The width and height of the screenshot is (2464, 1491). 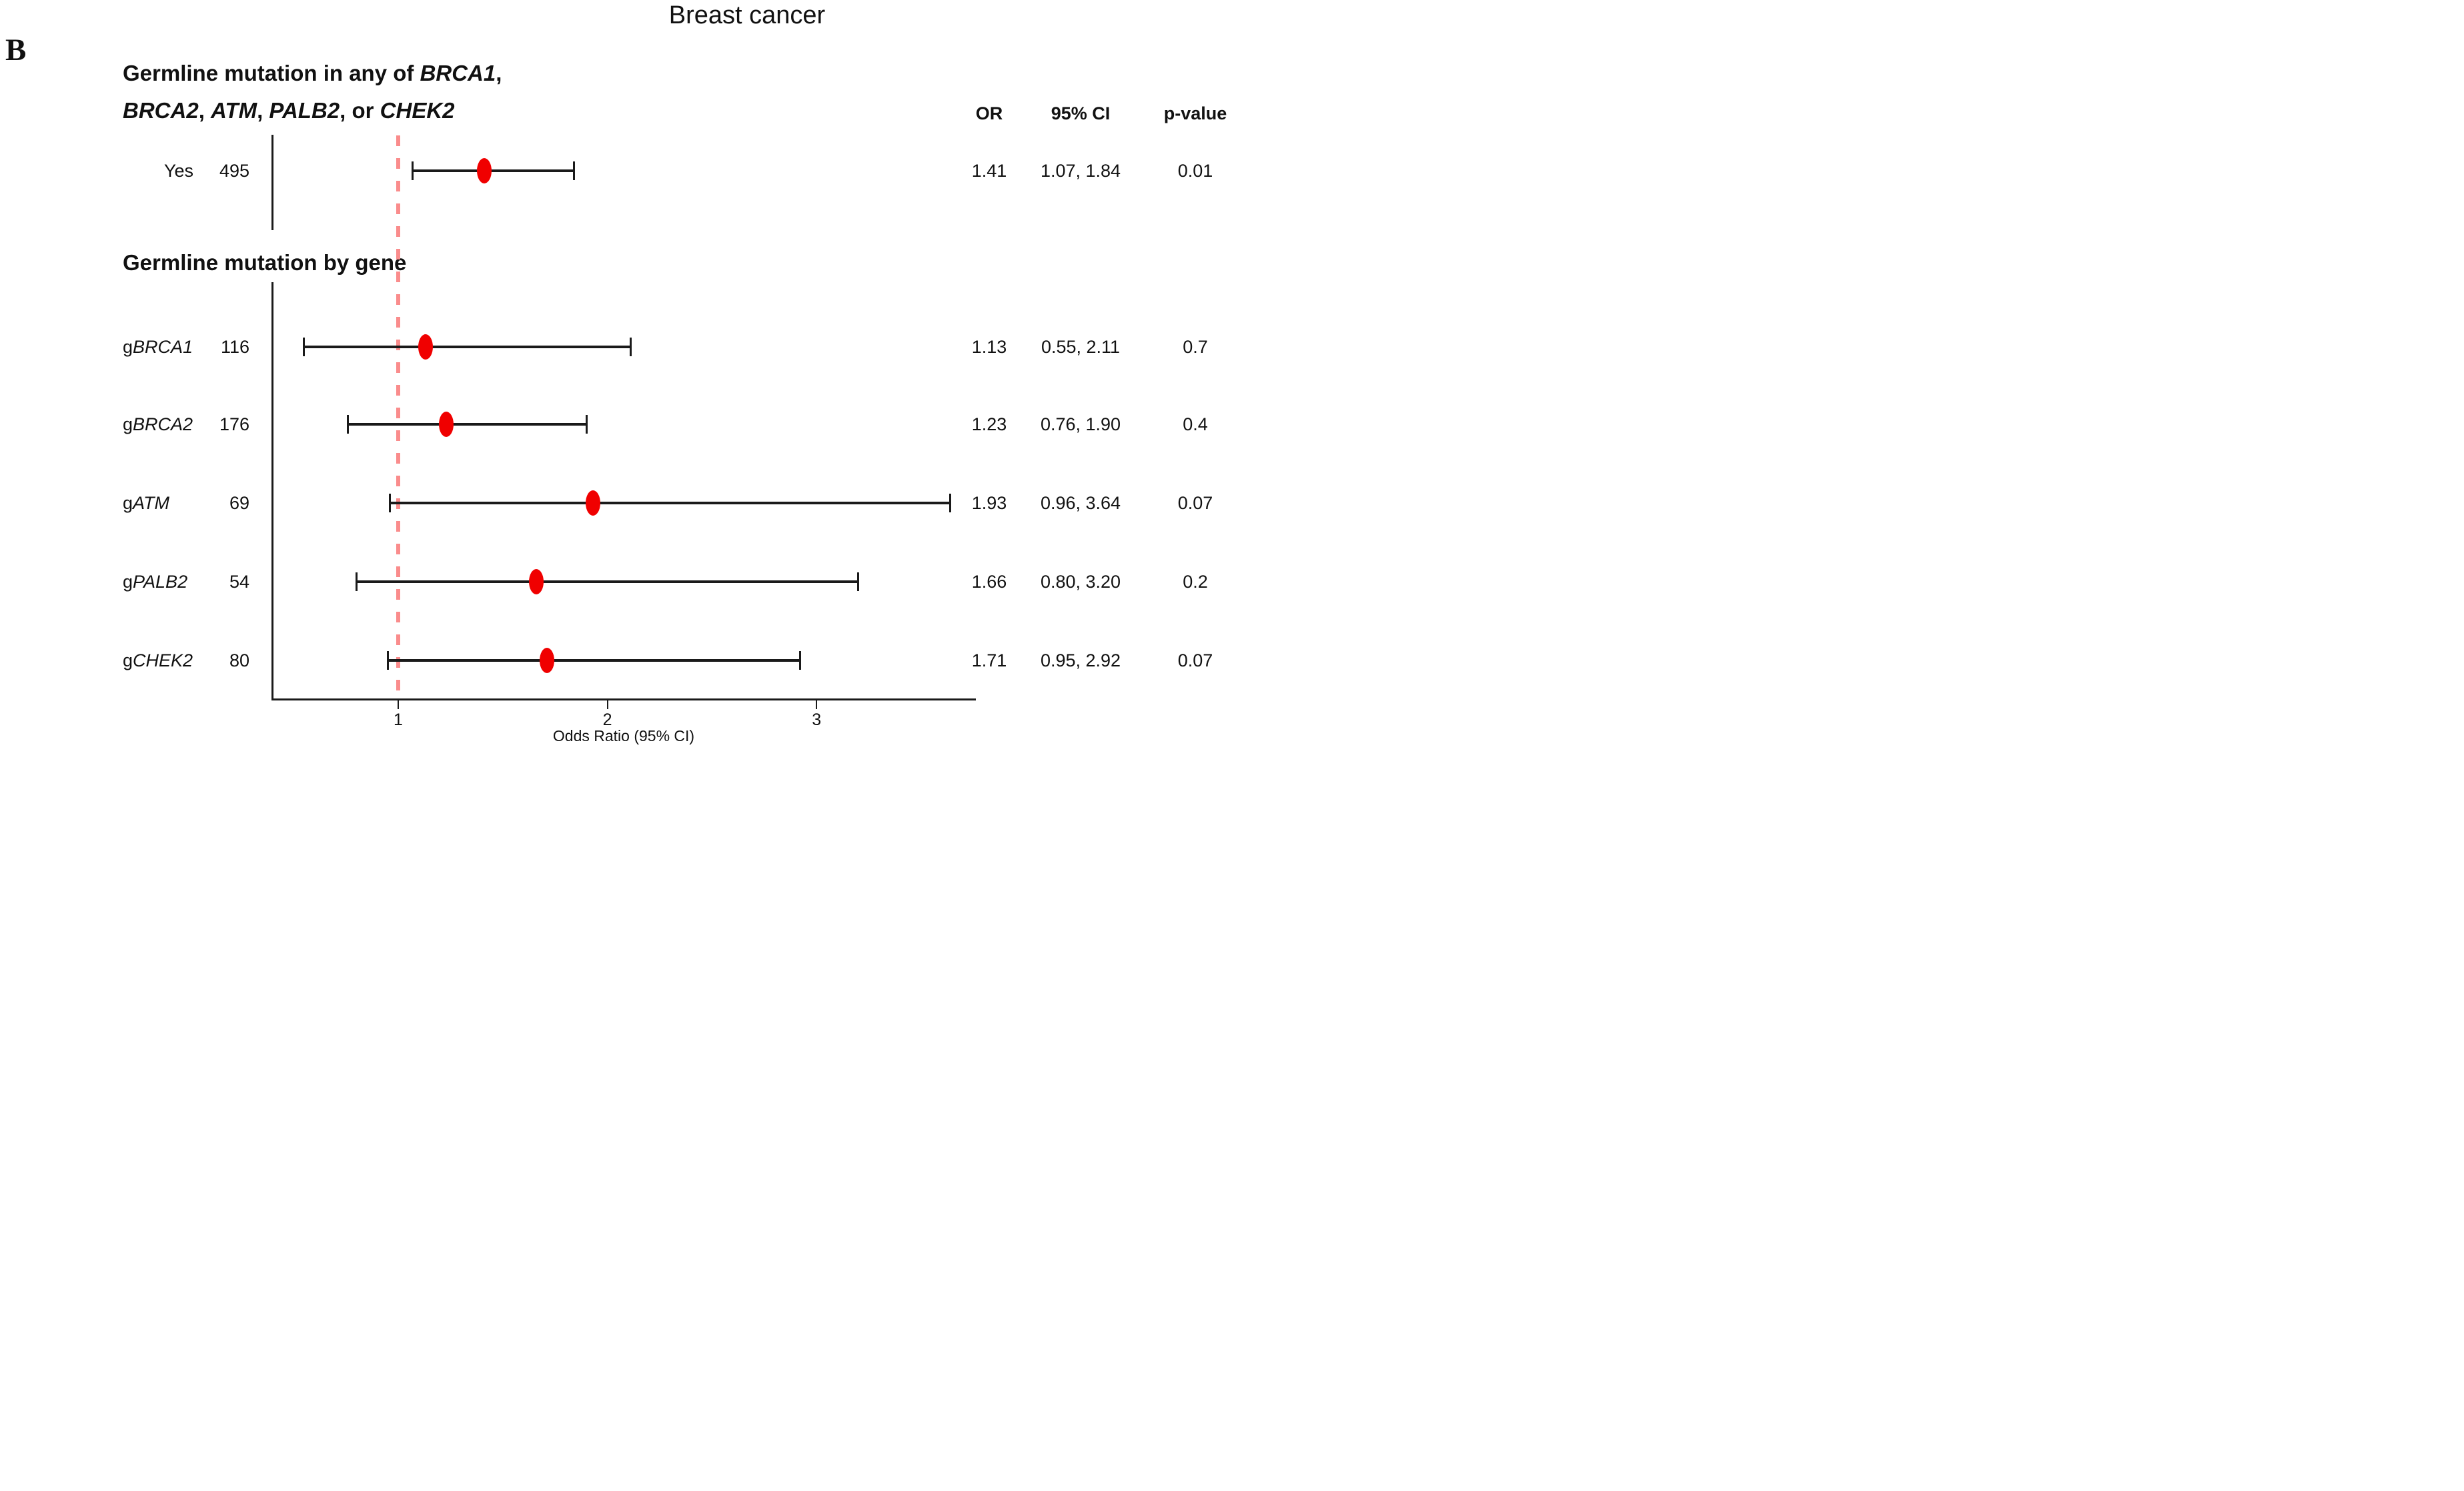 I want to click on stats-row-gbrca1: 1.13 0.55, 2.11 0.7, so click(x=616, y=347).